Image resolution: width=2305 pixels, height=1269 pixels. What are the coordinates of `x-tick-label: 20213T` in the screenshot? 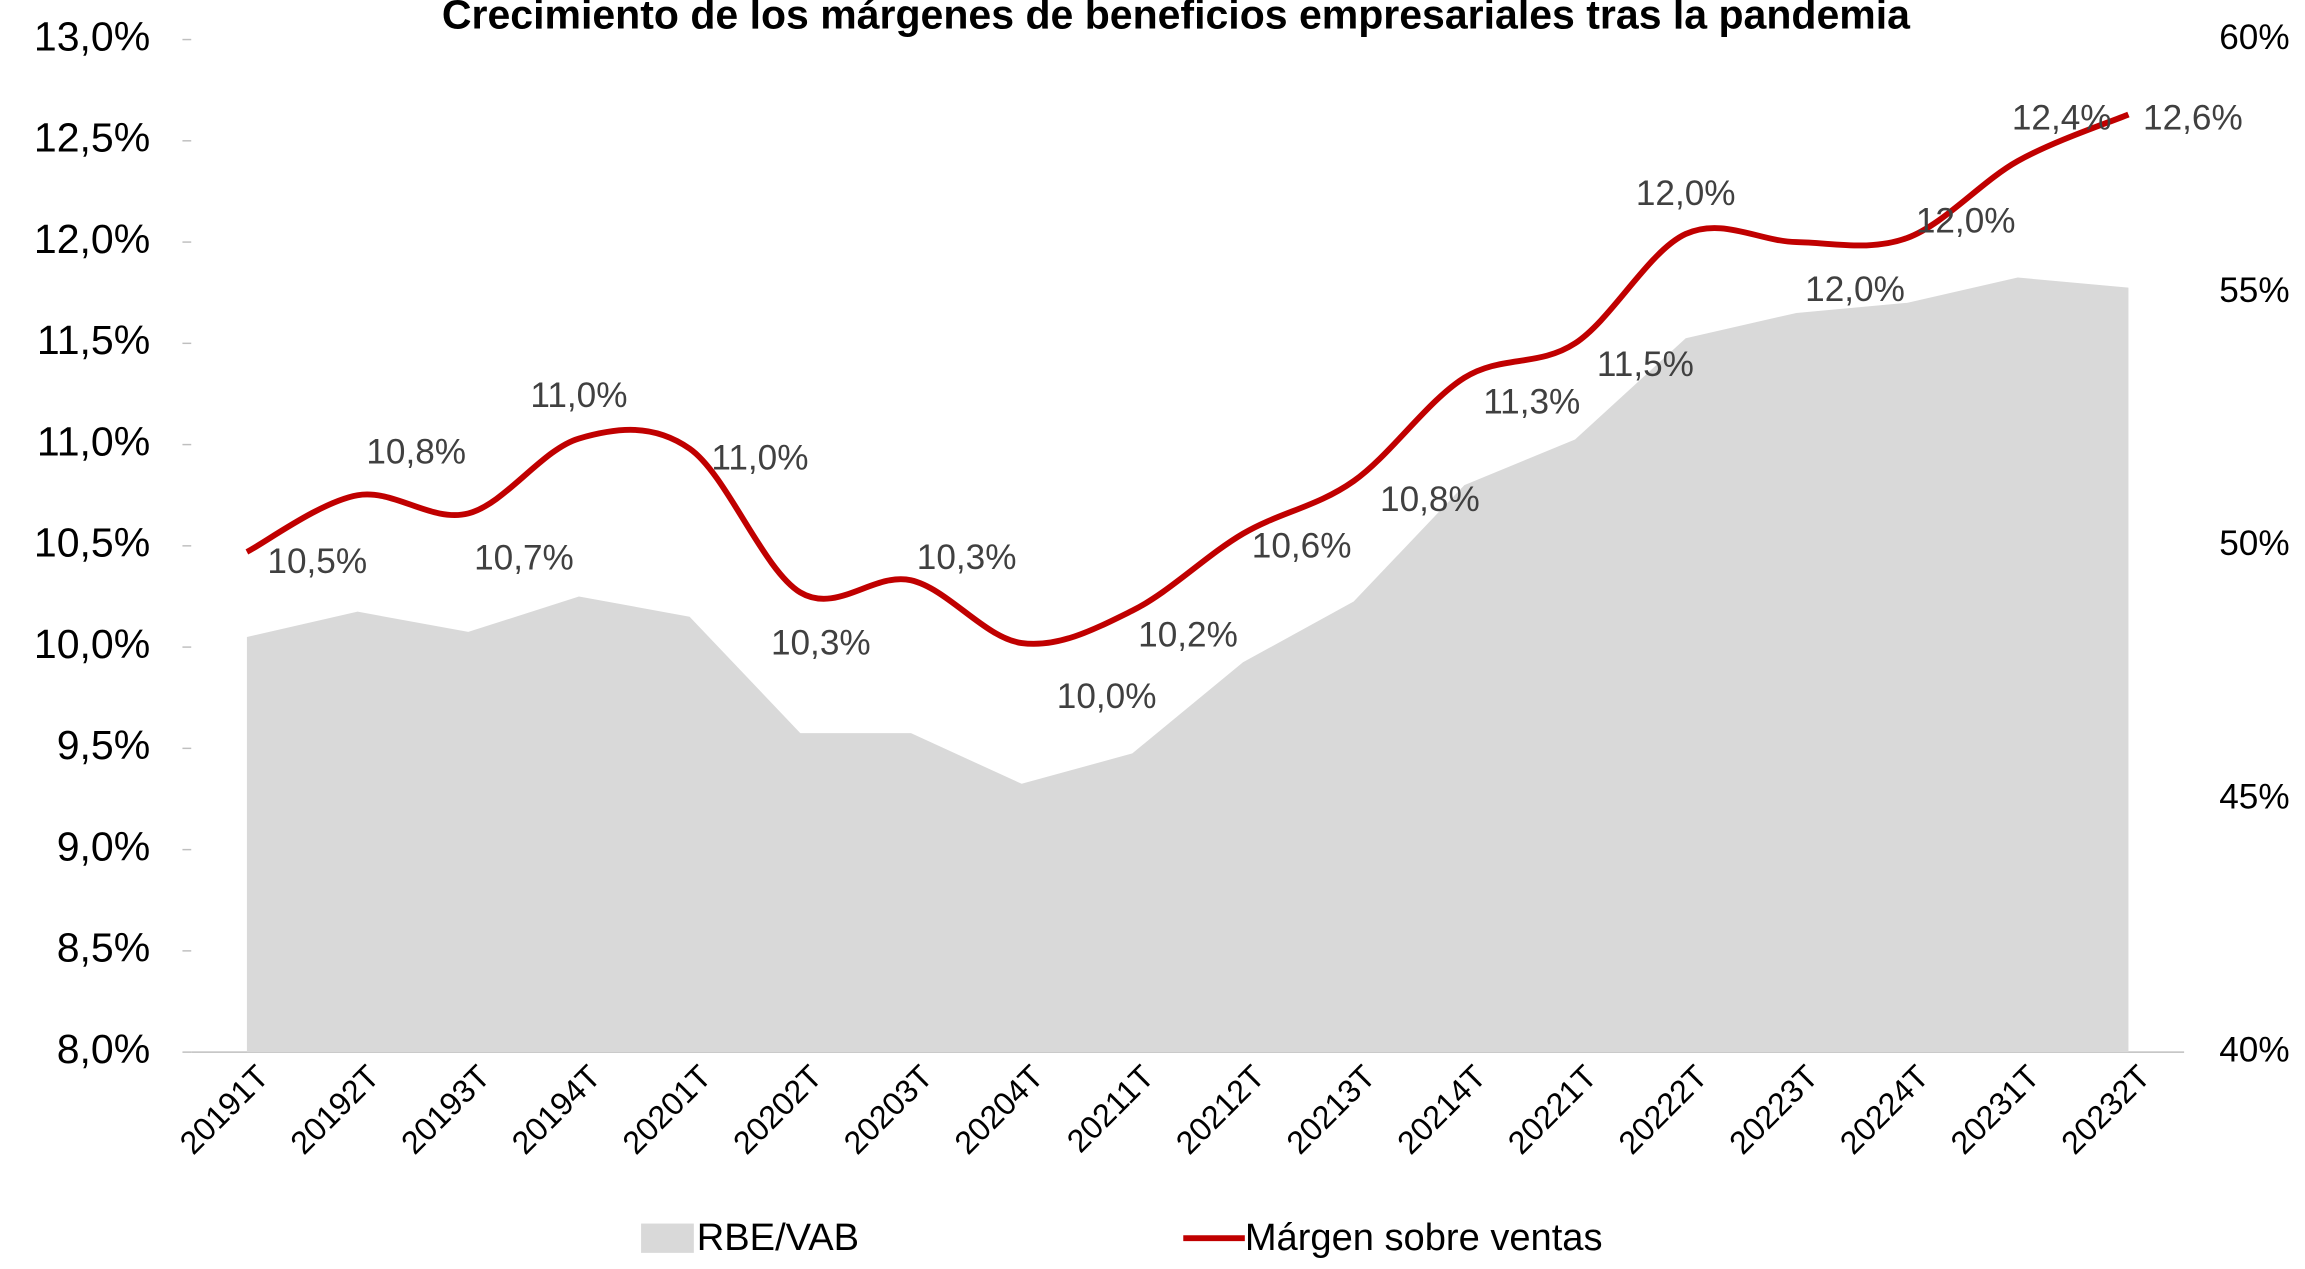 It's located at (1331, 1109).